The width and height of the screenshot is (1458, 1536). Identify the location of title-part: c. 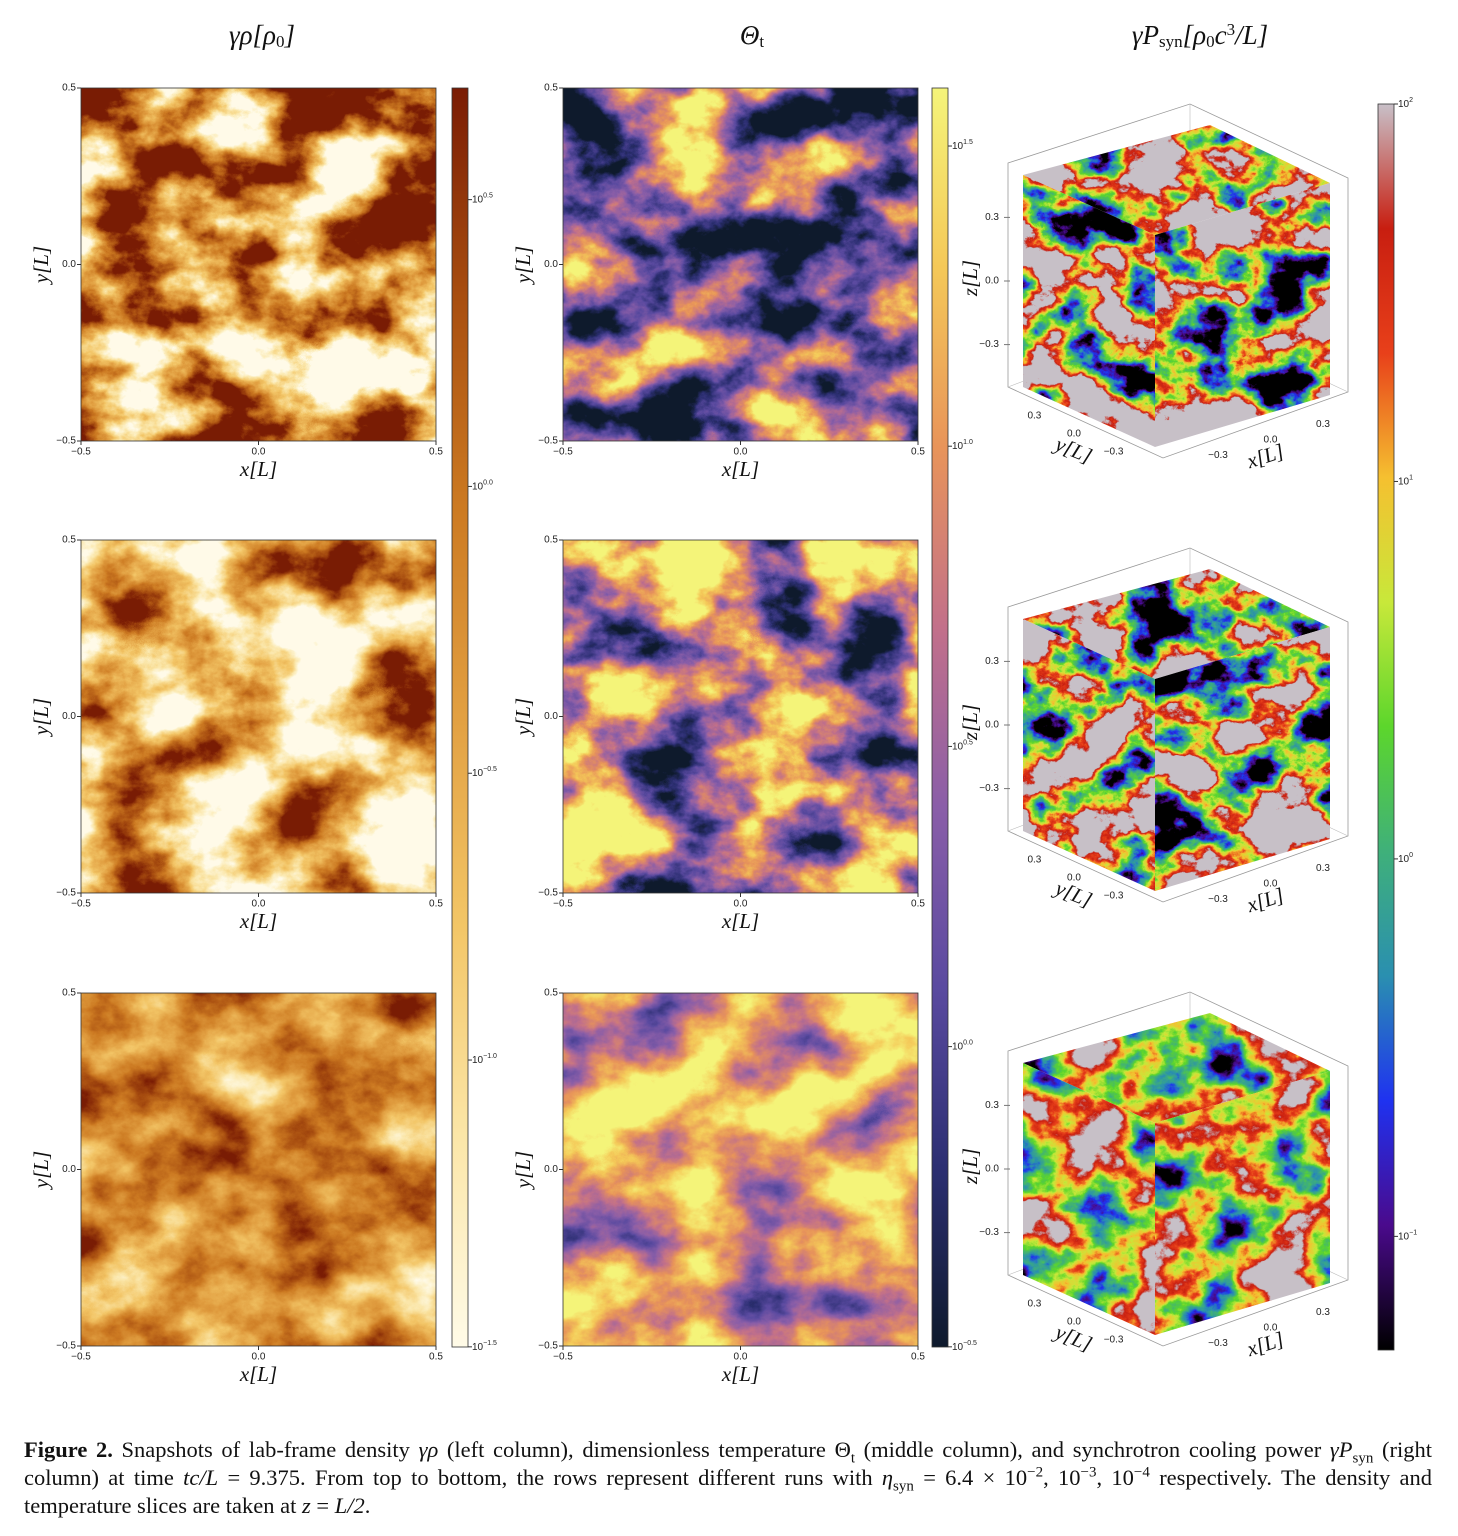
(1221, 35).